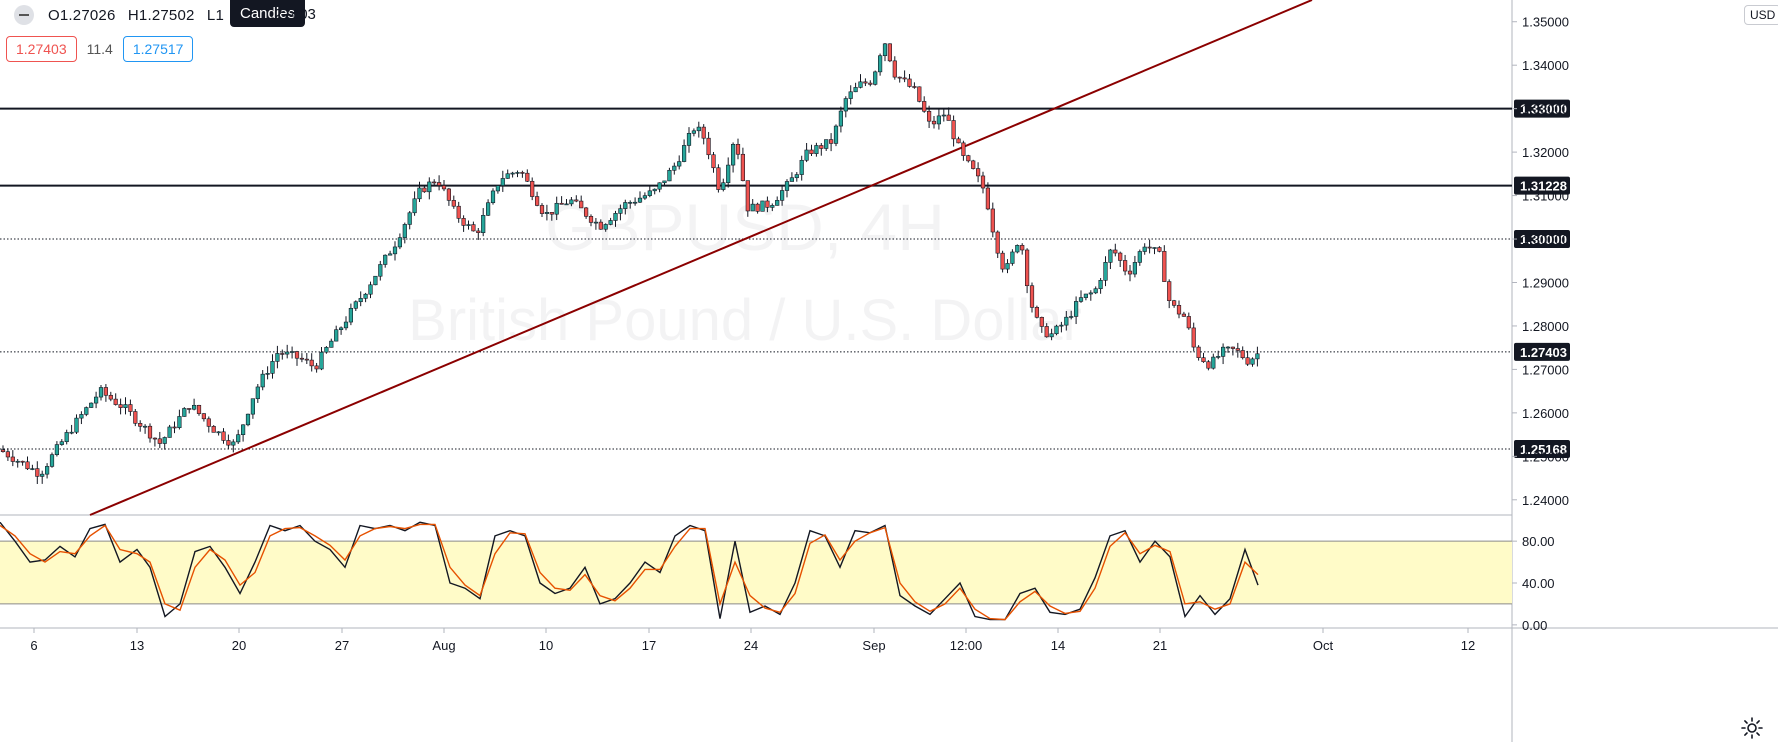  Describe the element at coordinates (293, 14) in the screenshot. I see `close-value: .27403` at that location.